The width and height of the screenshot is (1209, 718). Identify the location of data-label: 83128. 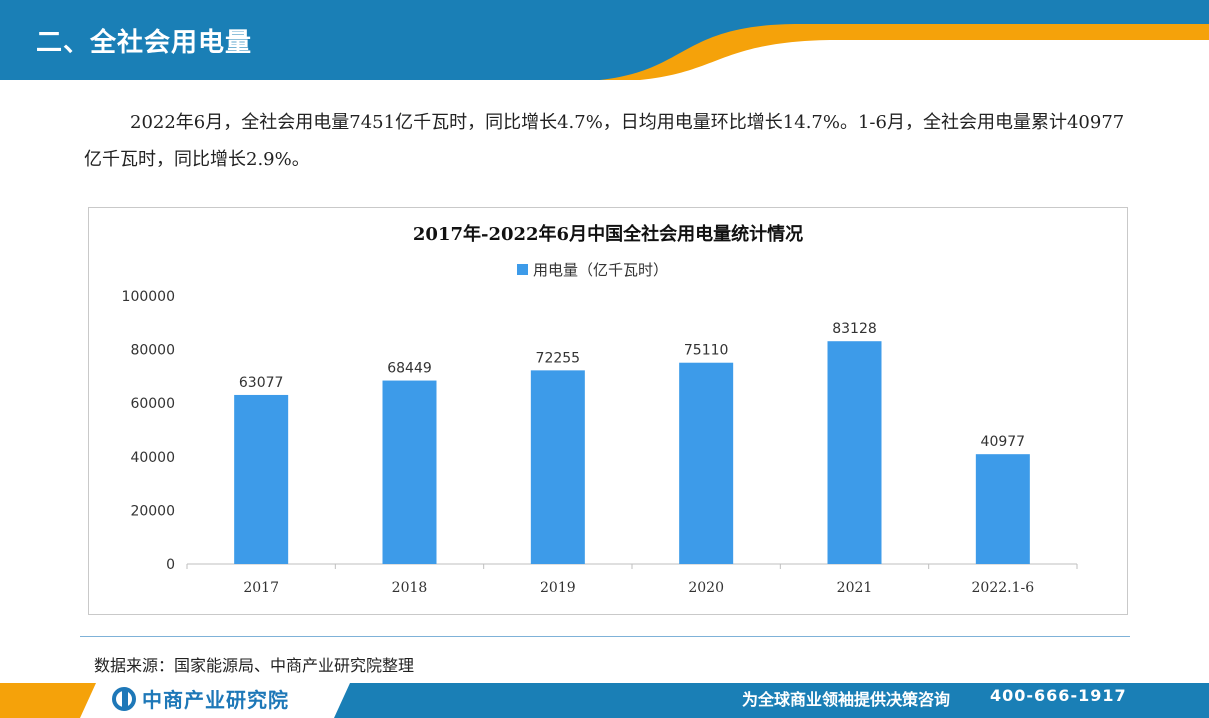
(854, 329).